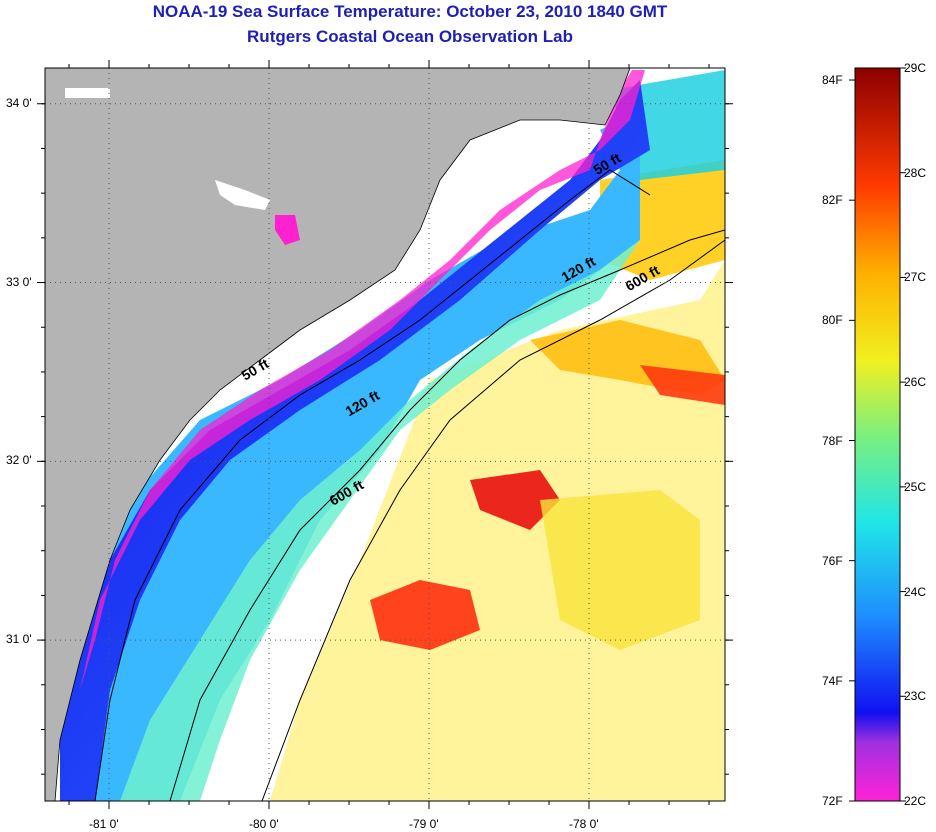 The width and height of the screenshot is (936, 832). Describe the element at coordinates (19, 281) in the screenshot. I see `lat-tick-label: 33 0'` at that location.